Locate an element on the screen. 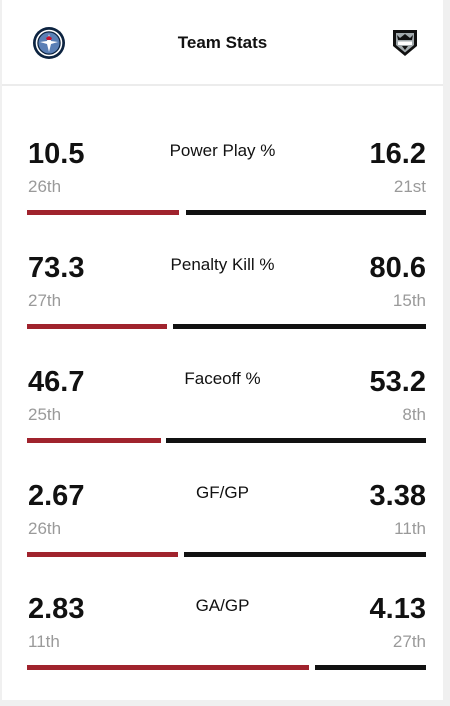  away-stat-value: 4.13 is located at coordinates (397, 609).